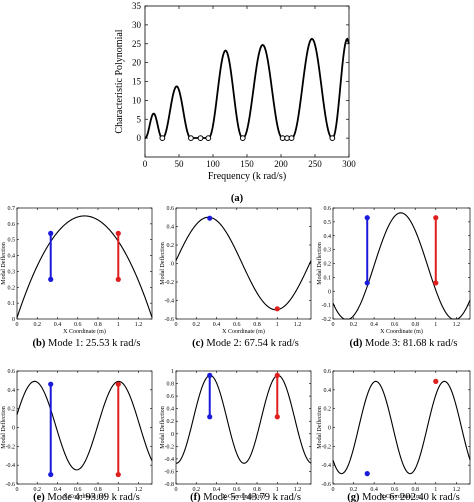 This screenshot has height=502, width=474. I want to click on y-tick-label: -0.8, so click(170, 485).